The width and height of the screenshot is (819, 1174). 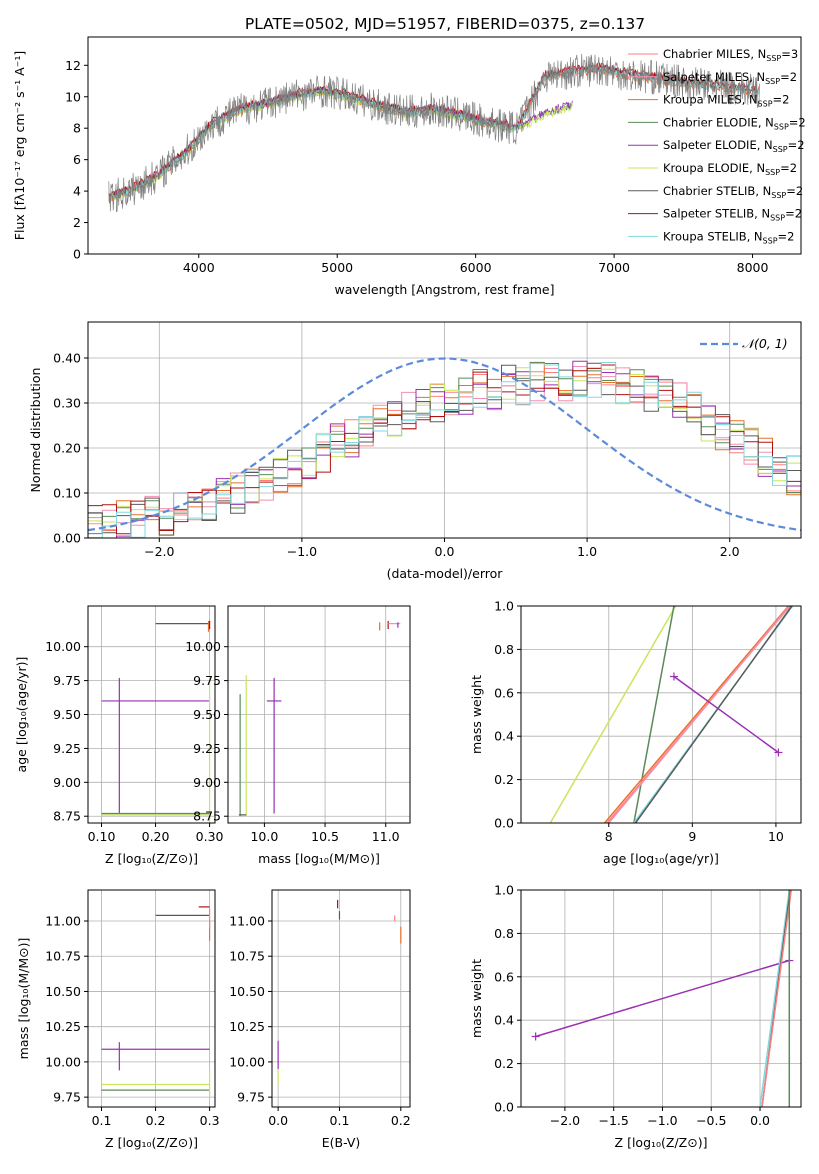 I want to click on y-tick-label: 9.25, so click(x=207, y=748).